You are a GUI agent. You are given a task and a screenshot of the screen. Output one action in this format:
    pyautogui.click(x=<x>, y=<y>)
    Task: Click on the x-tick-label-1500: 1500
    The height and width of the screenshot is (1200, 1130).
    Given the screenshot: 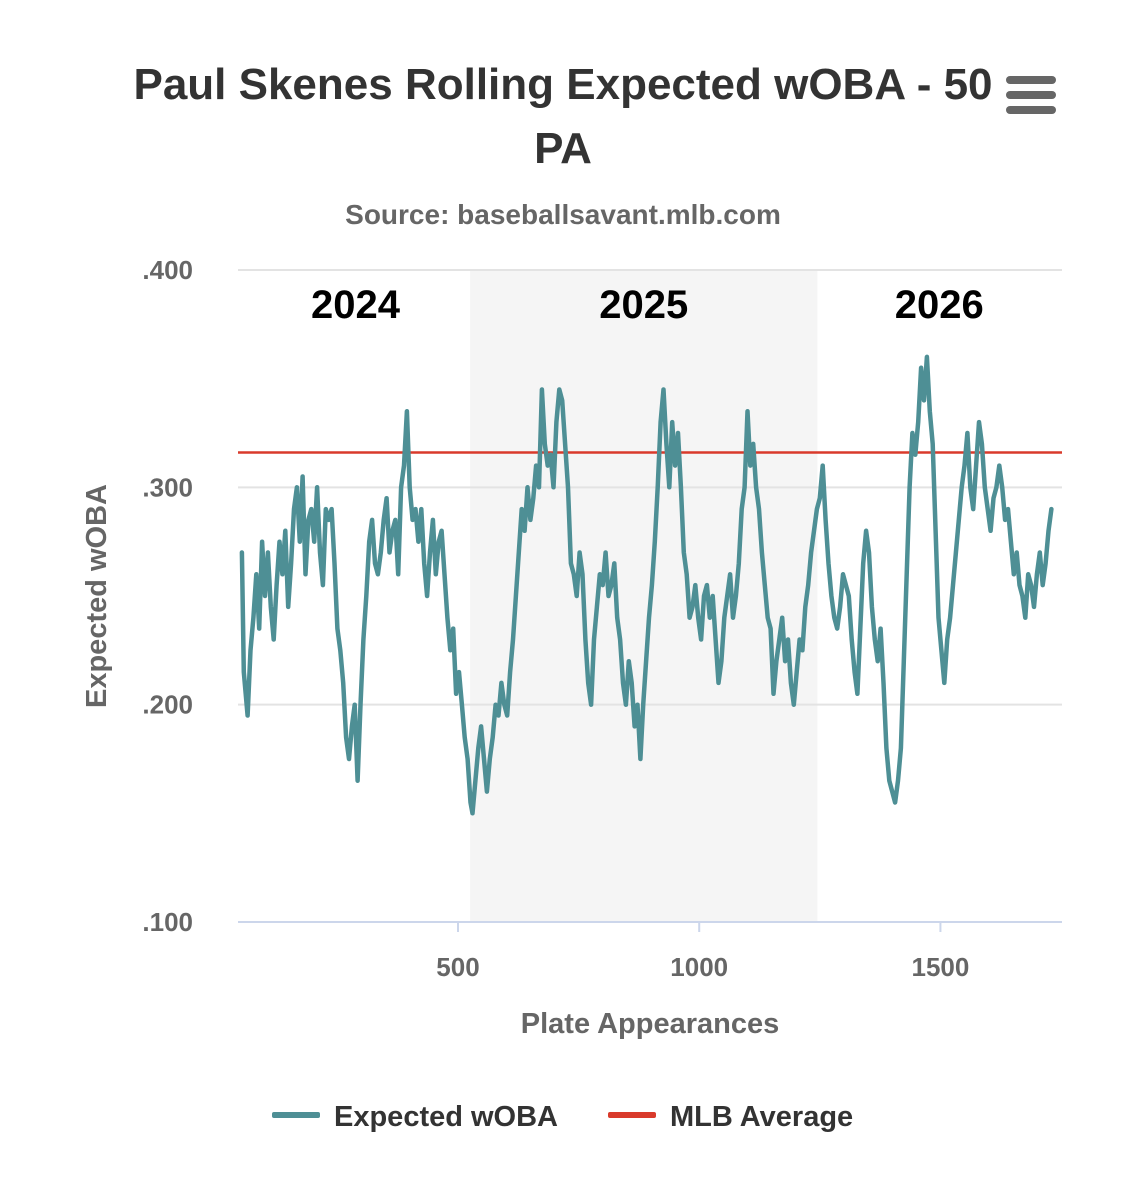 What is the action you would take?
    pyautogui.click(x=941, y=967)
    